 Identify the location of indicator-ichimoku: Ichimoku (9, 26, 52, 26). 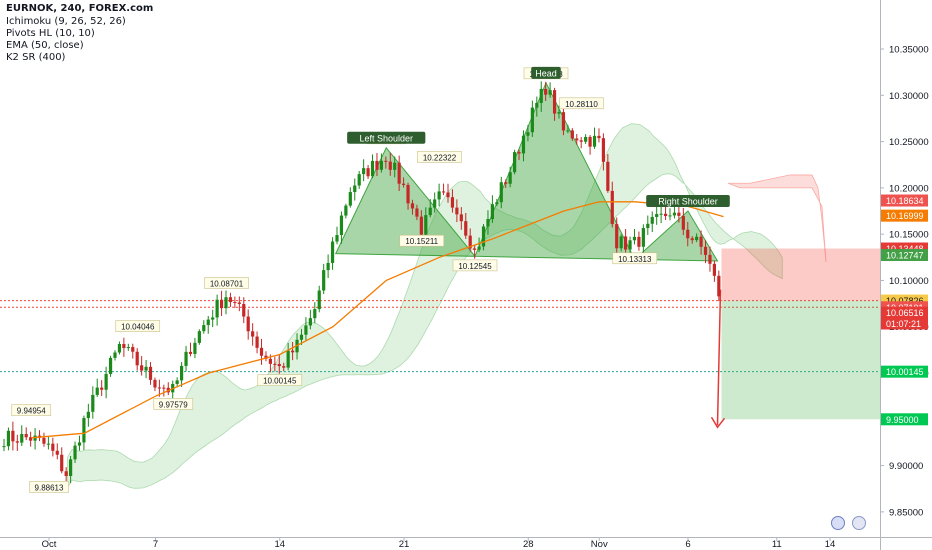
(66, 21).